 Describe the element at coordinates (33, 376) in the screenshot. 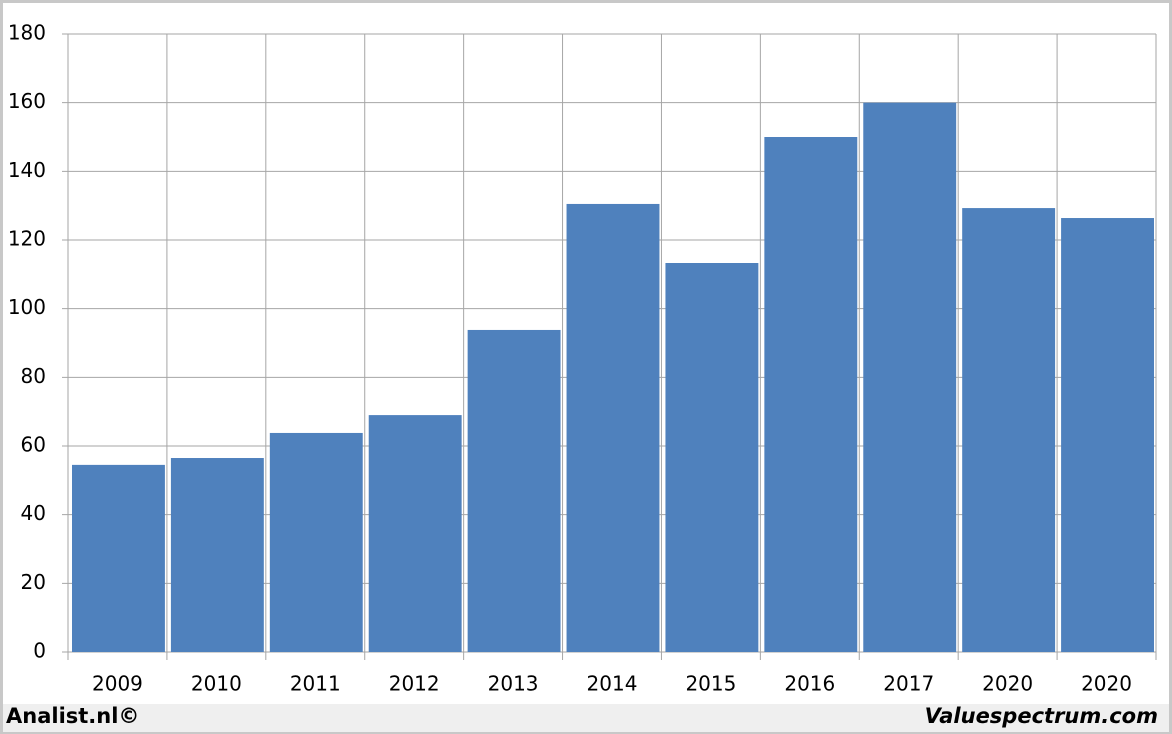

I see `y-tick-label: 80` at that location.